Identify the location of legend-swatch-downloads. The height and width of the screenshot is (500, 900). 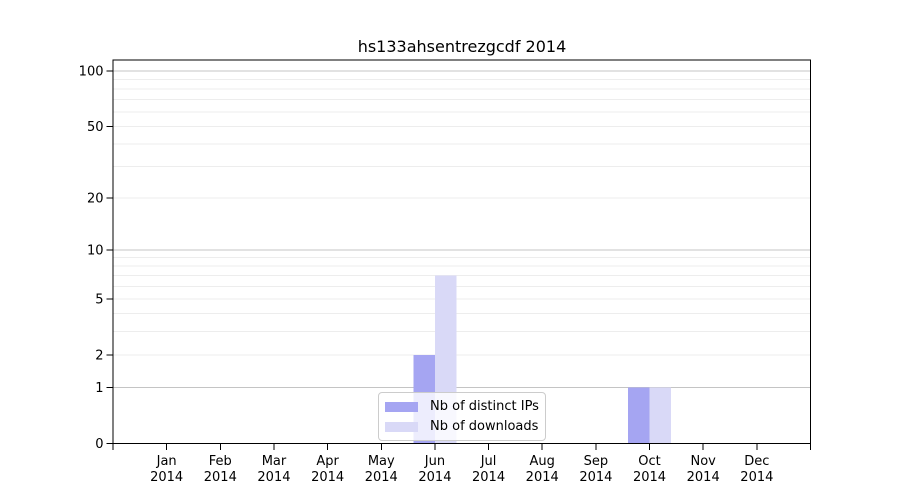
(401, 426).